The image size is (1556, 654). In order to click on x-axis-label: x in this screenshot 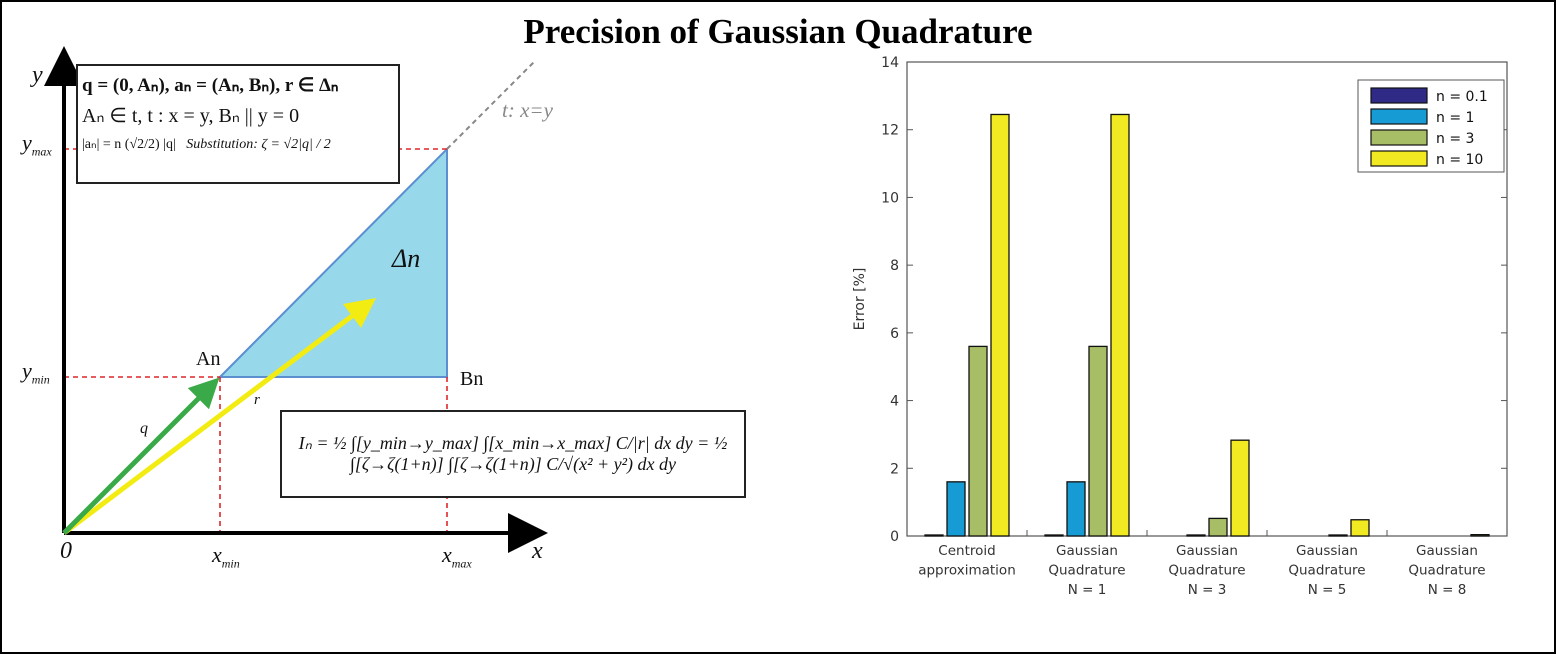, I will do `click(537, 551)`.